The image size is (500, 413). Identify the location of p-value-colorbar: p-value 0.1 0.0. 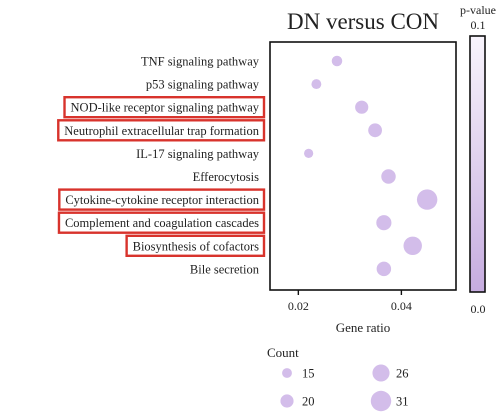
(478, 159).